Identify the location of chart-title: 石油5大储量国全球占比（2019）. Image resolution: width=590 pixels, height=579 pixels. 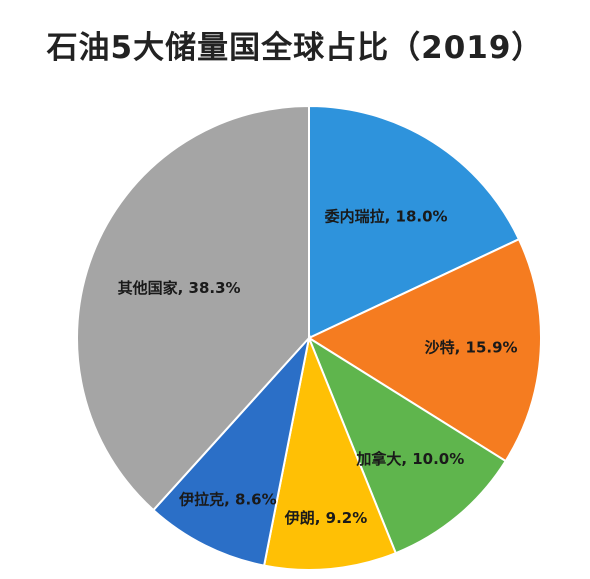
(295, 48).